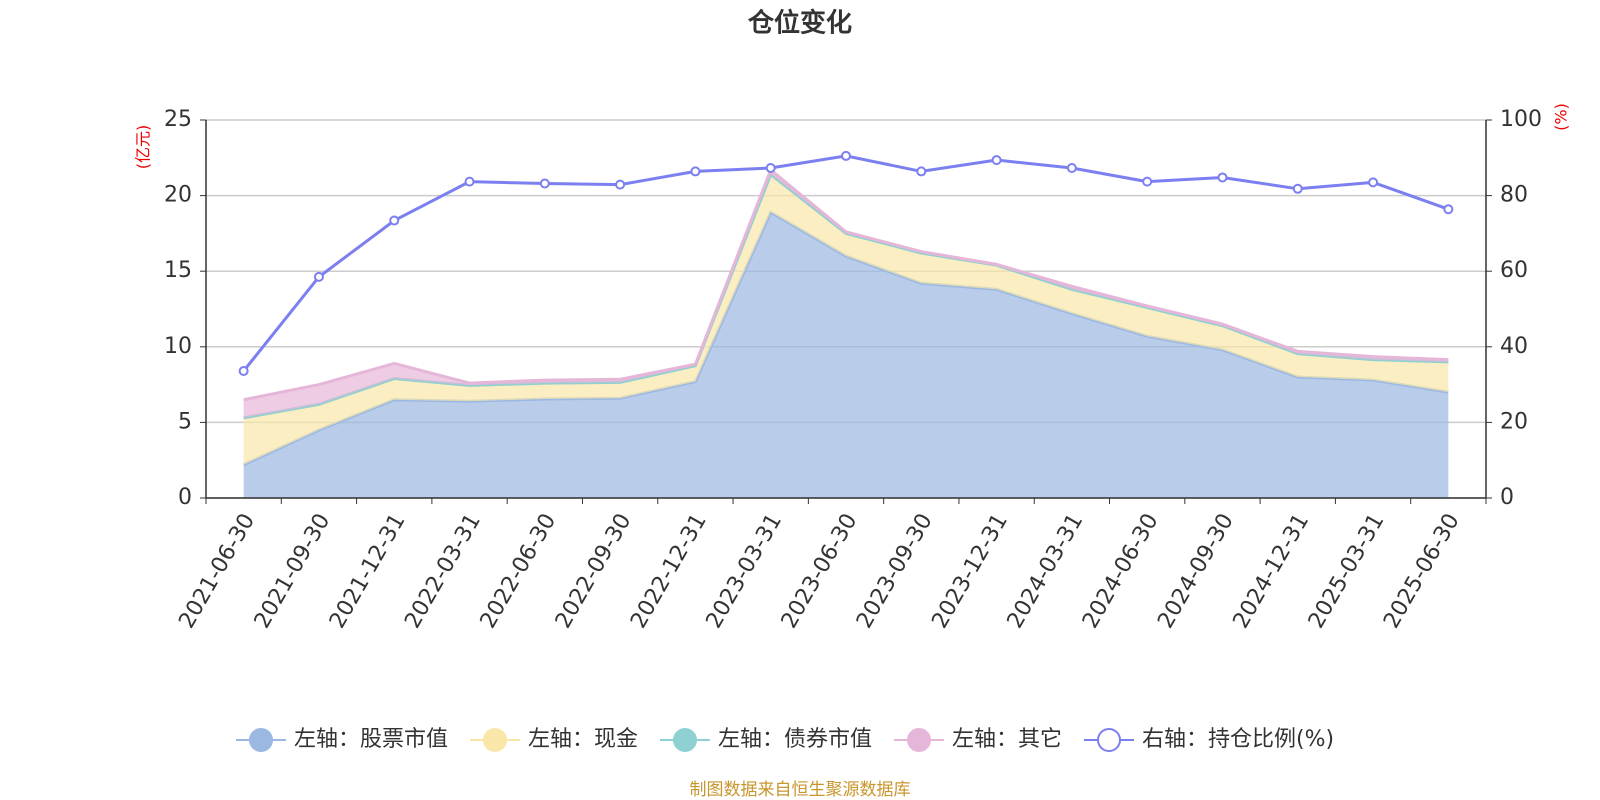 The height and width of the screenshot is (800, 1600). Describe the element at coordinates (178, 195) in the screenshot. I see `y-tick-label: 20` at that location.